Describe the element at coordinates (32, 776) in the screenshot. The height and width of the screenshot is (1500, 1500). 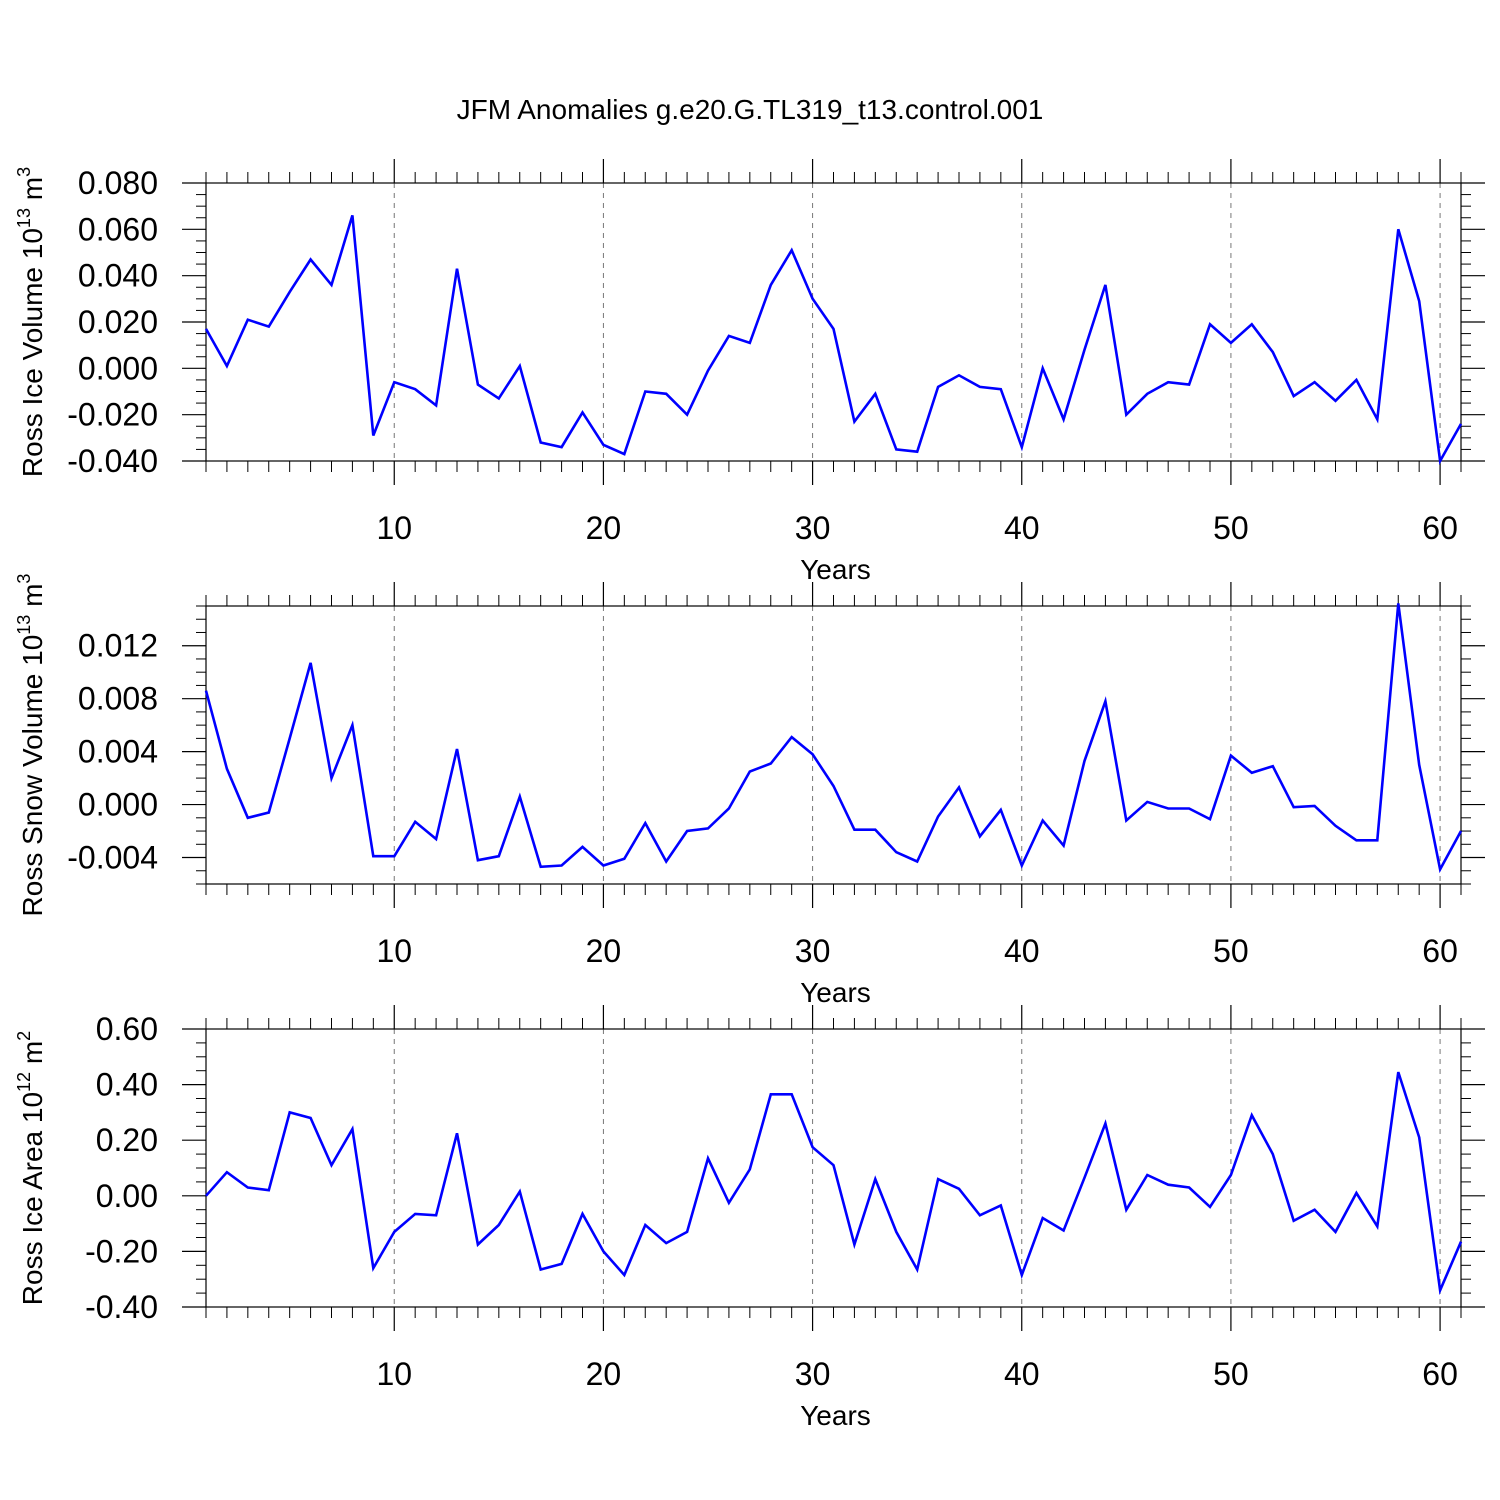
I see `y-axis-label-text: Ross Snow Volume 10` at that location.